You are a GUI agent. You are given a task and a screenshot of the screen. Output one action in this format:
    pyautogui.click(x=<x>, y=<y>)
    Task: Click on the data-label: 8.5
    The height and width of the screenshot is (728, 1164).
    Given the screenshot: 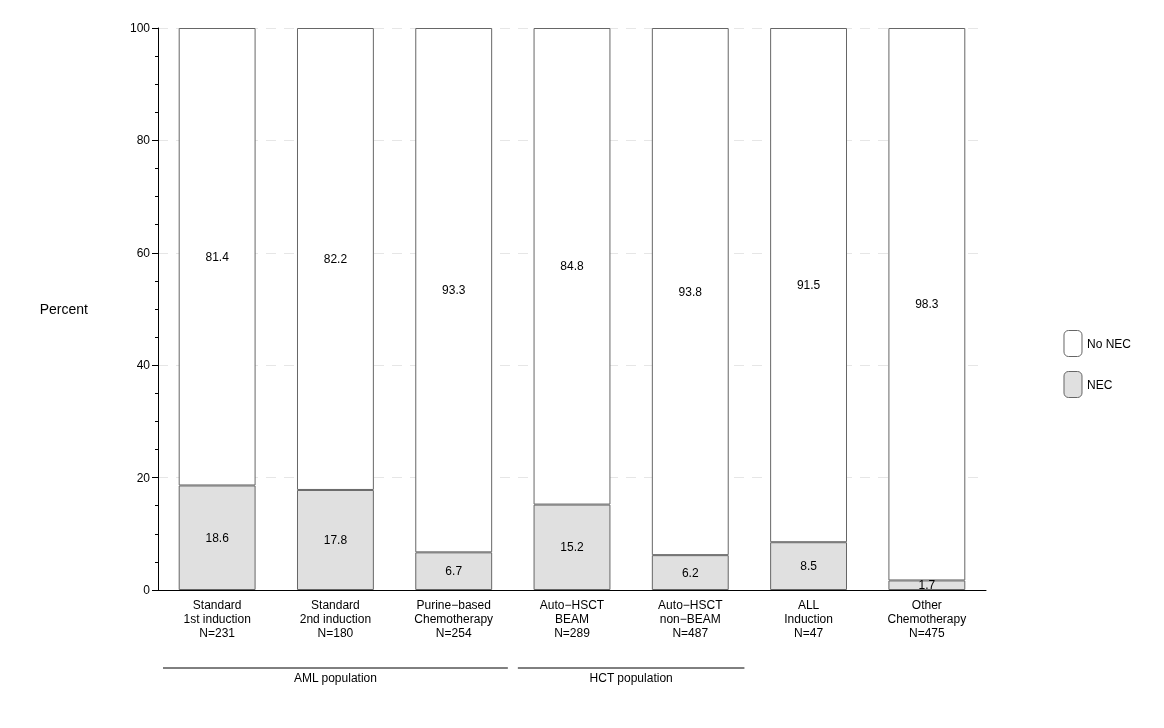 What is the action you would take?
    pyautogui.click(x=809, y=566)
    